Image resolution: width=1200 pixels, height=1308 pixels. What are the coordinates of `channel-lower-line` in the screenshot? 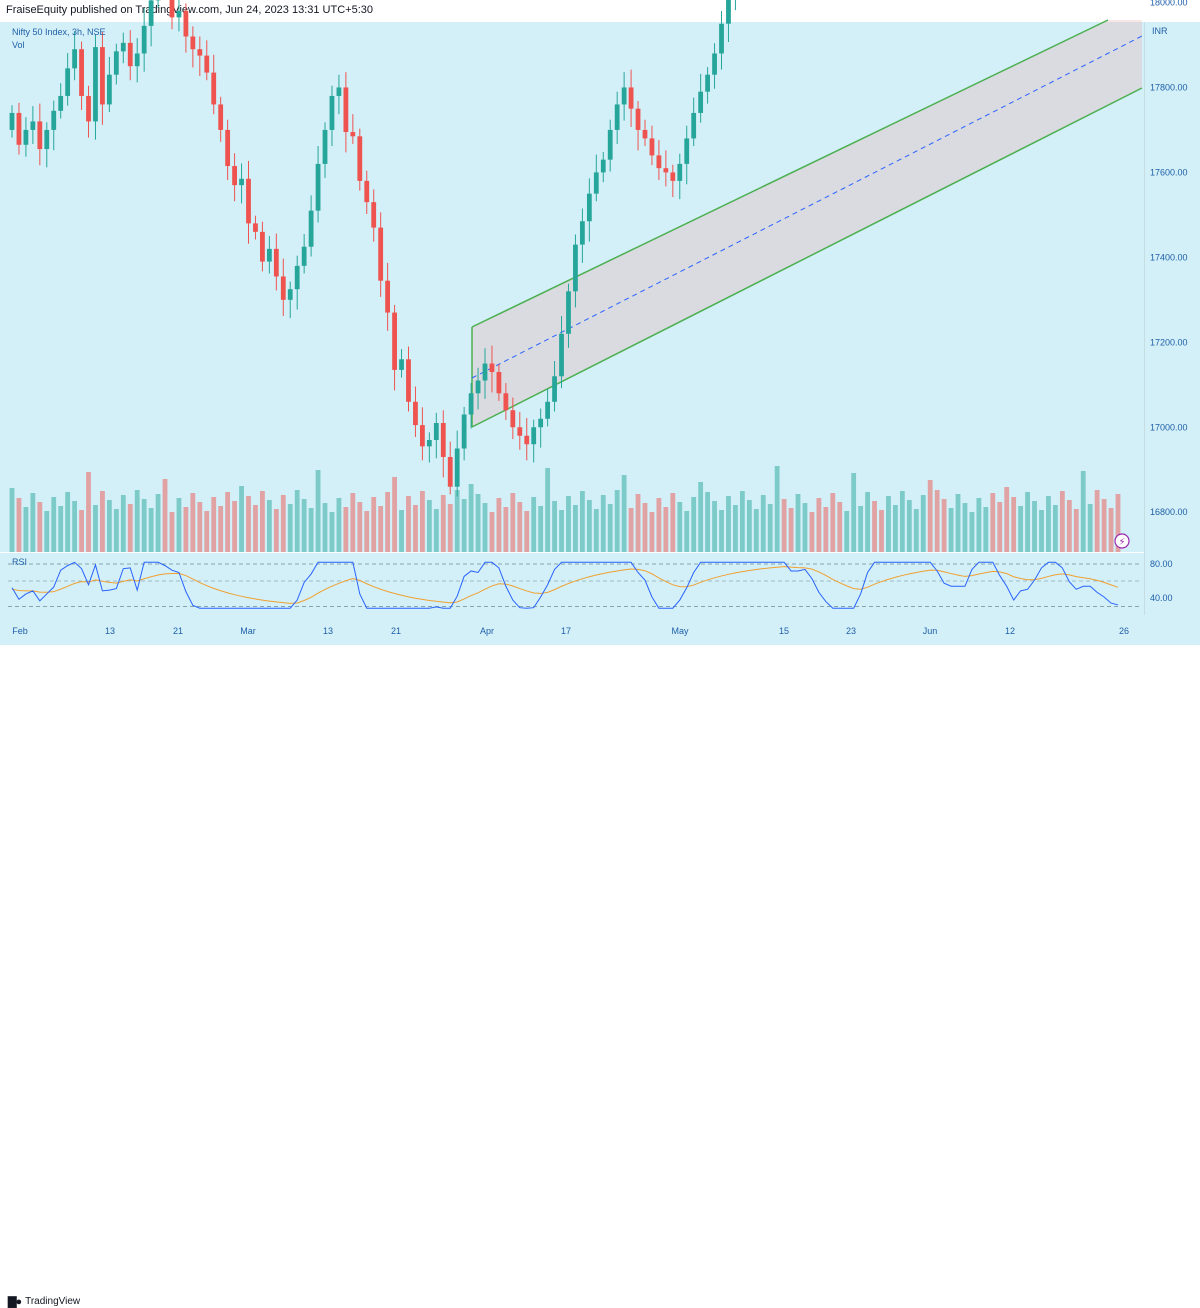 It's located at (807, 257).